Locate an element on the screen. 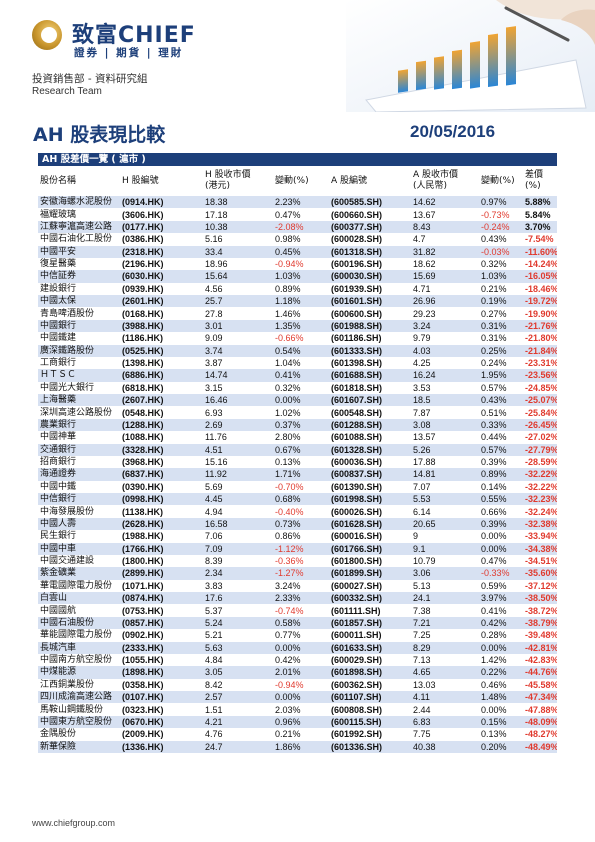  cell-premium: -25.07% is located at coordinates (540, 400).